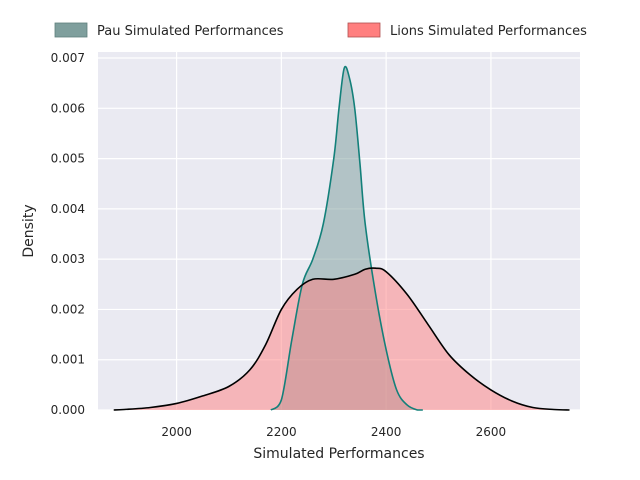 This screenshot has height=480, width=640. Describe the element at coordinates (29, 230) in the screenshot. I see `y-axis-title: Density` at that location.